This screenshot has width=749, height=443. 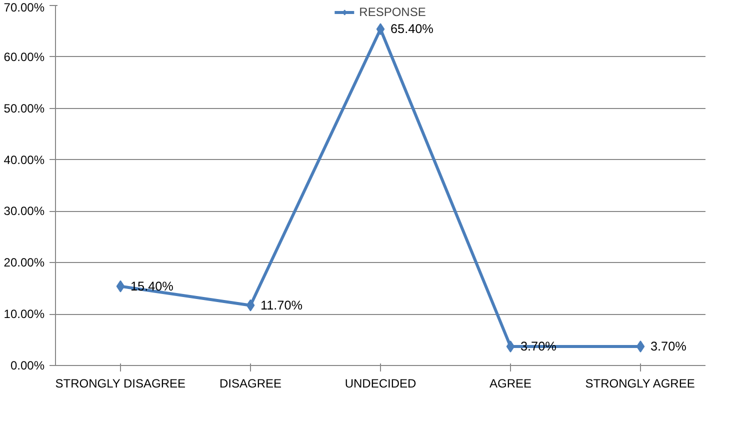 I want to click on y-tick-label: 70.00%, so click(x=24, y=7).